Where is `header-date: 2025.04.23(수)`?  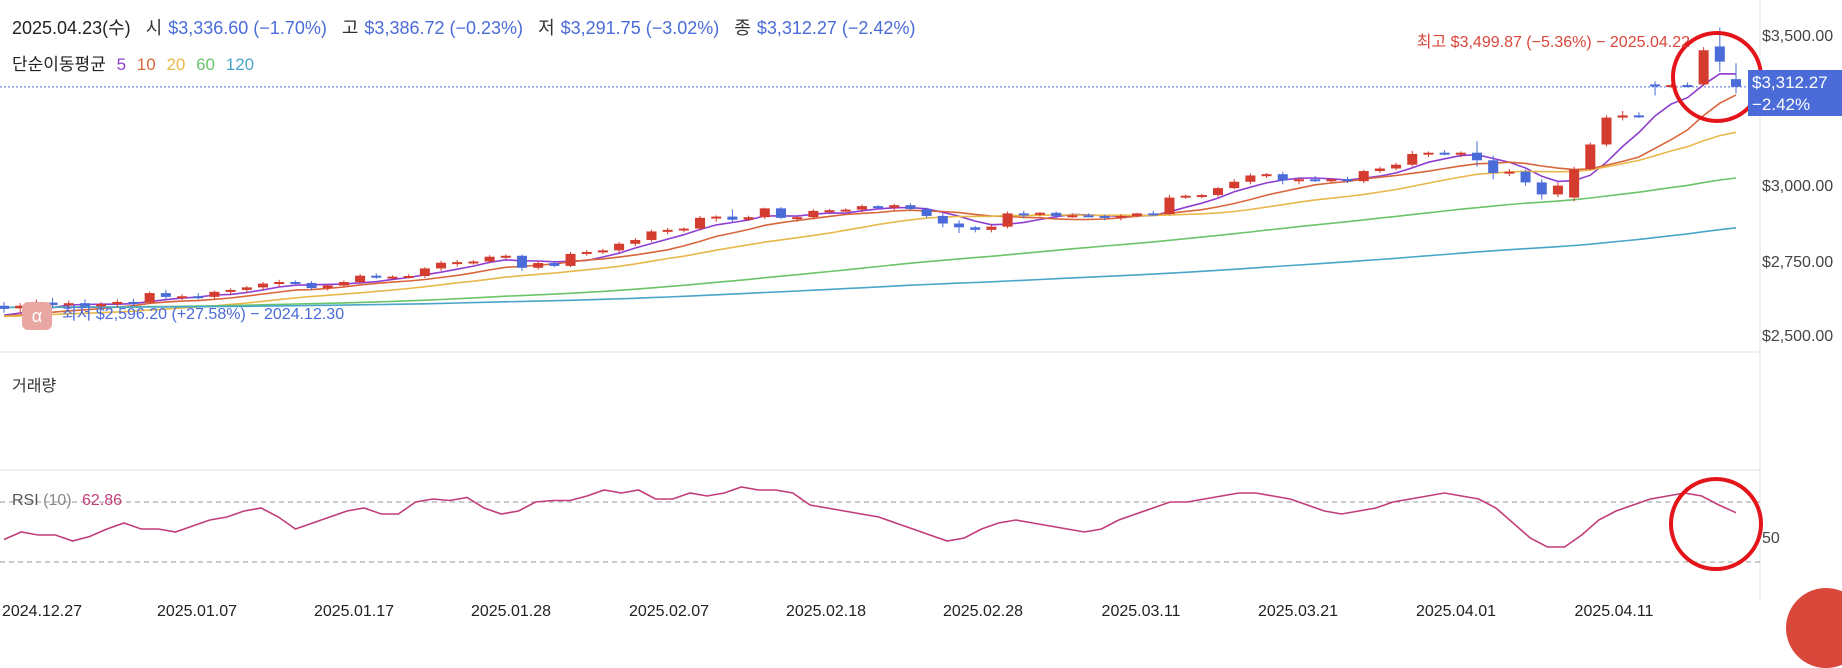 header-date: 2025.04.23(수) is located at coordinates (71, 28).